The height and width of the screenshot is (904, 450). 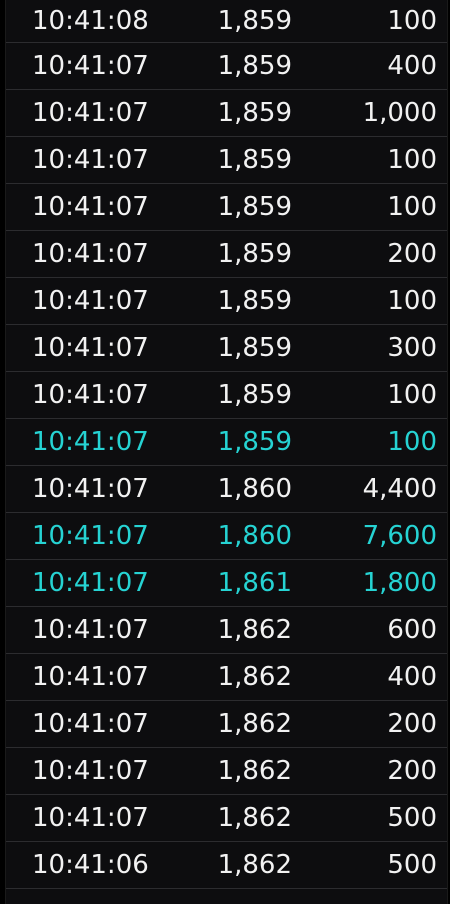 I want to click on trade-row: 10:41:07 1,859 200, so click(x=226, y=254).